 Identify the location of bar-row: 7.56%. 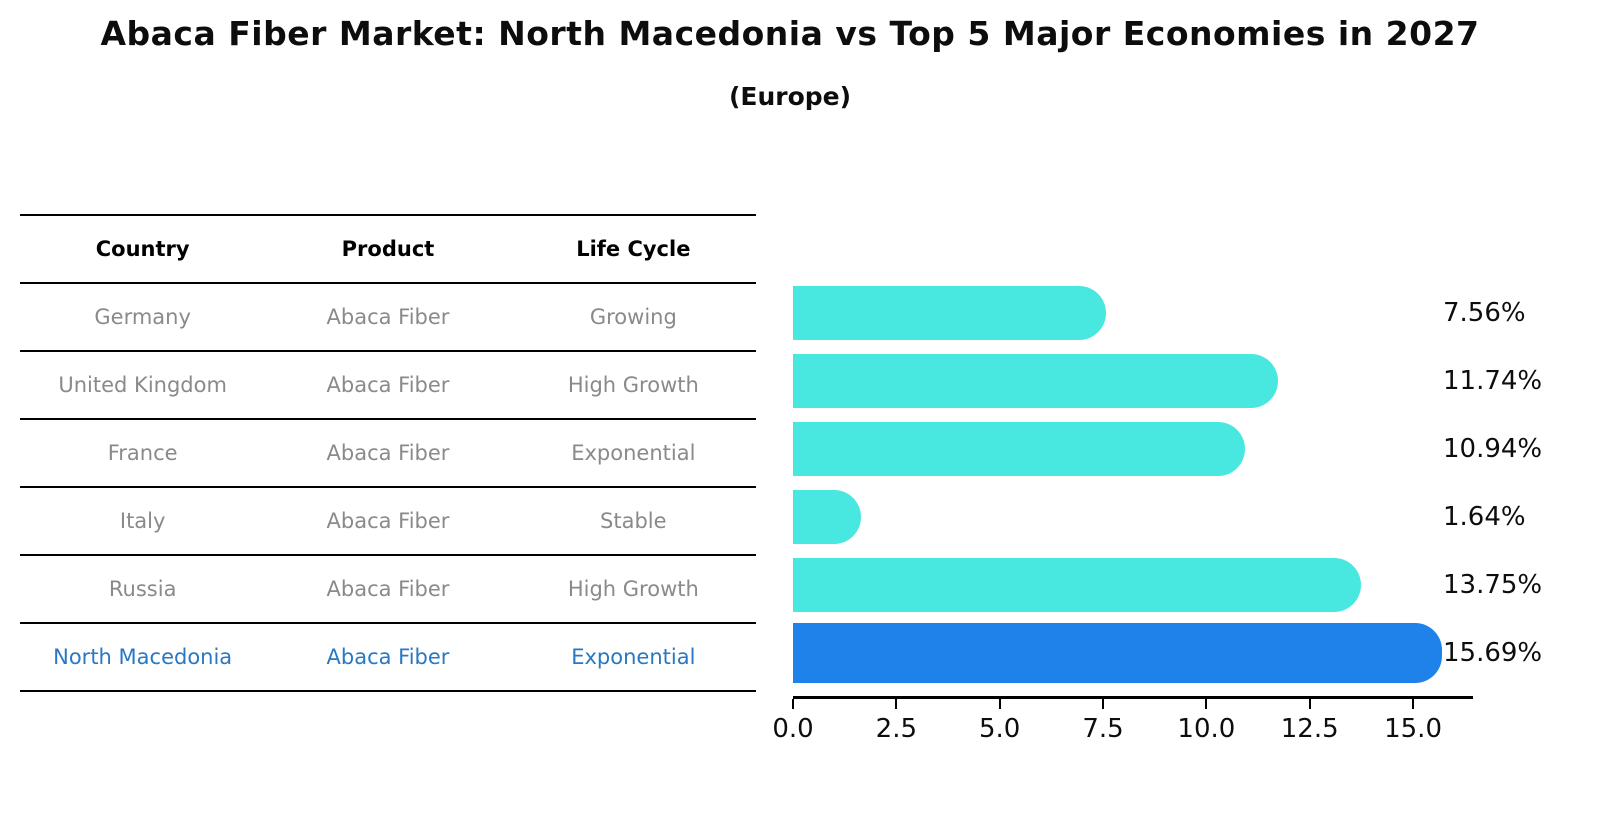
(1159, 313).